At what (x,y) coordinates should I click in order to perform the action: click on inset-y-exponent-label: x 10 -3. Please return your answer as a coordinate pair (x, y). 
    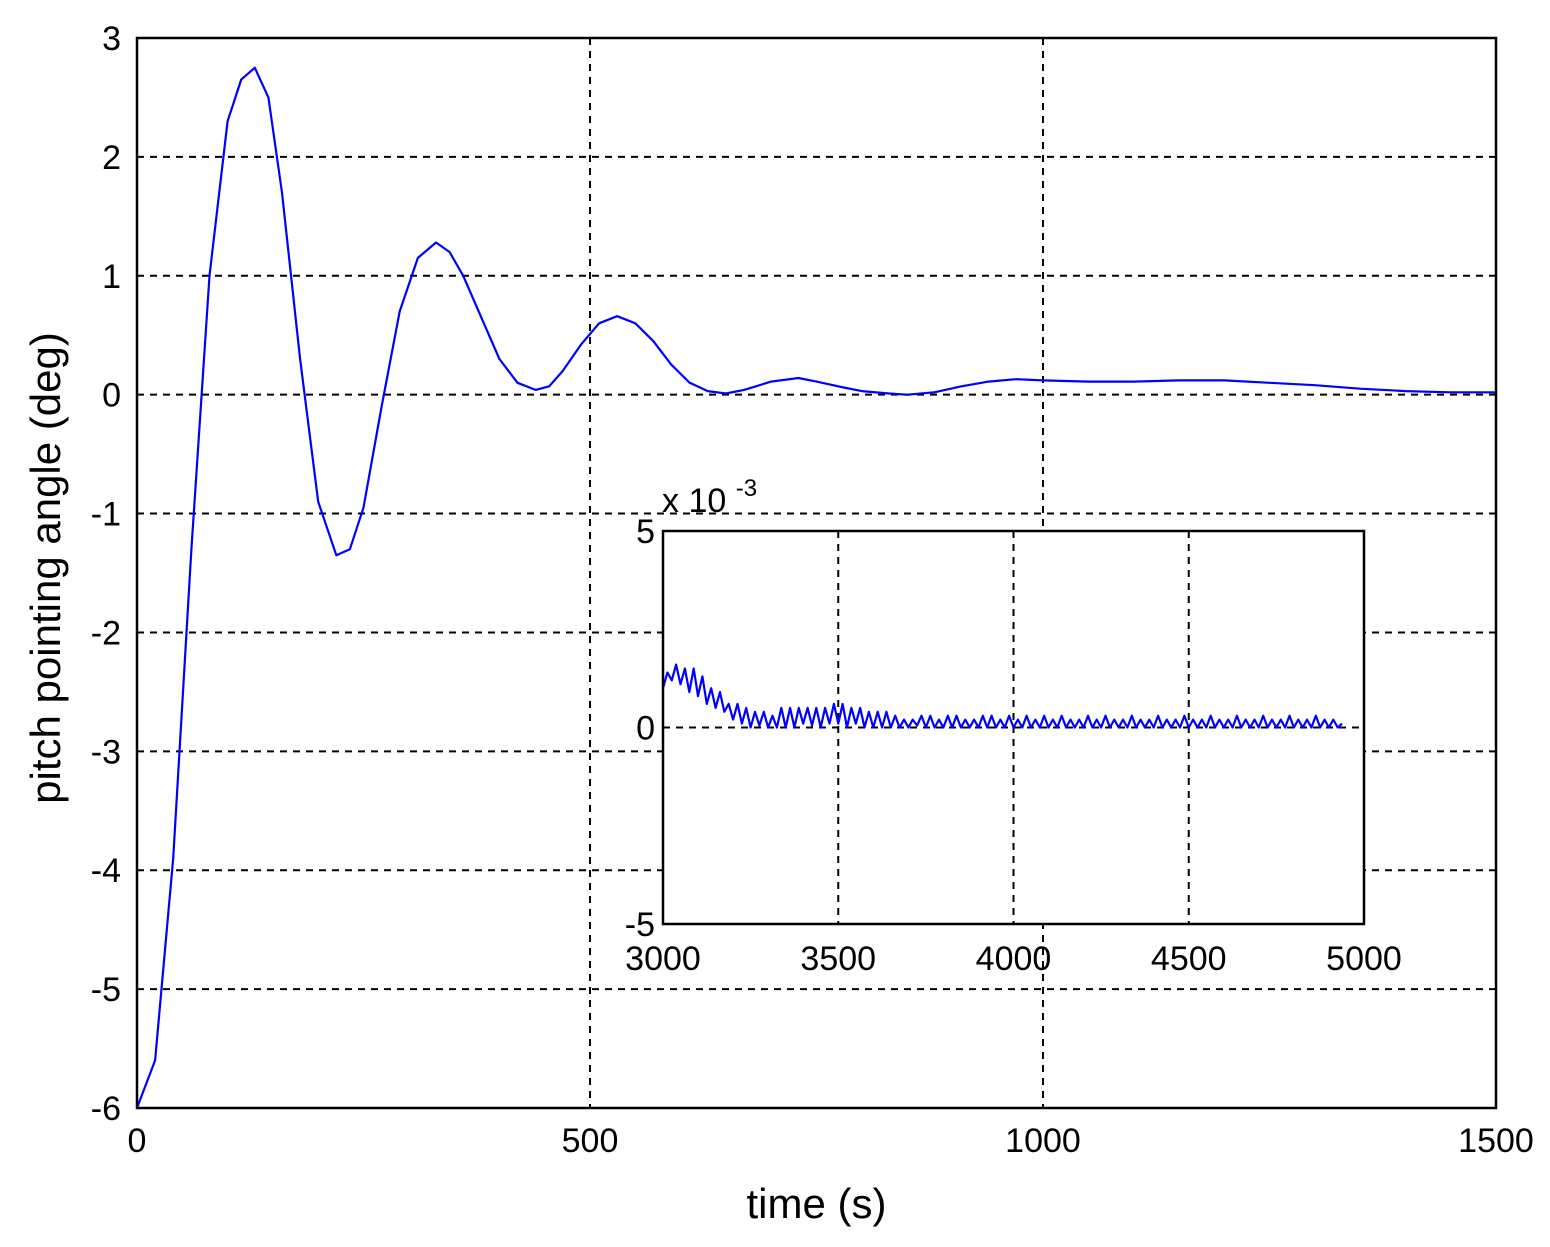
    Looking at the image, I should click on (709, 497).